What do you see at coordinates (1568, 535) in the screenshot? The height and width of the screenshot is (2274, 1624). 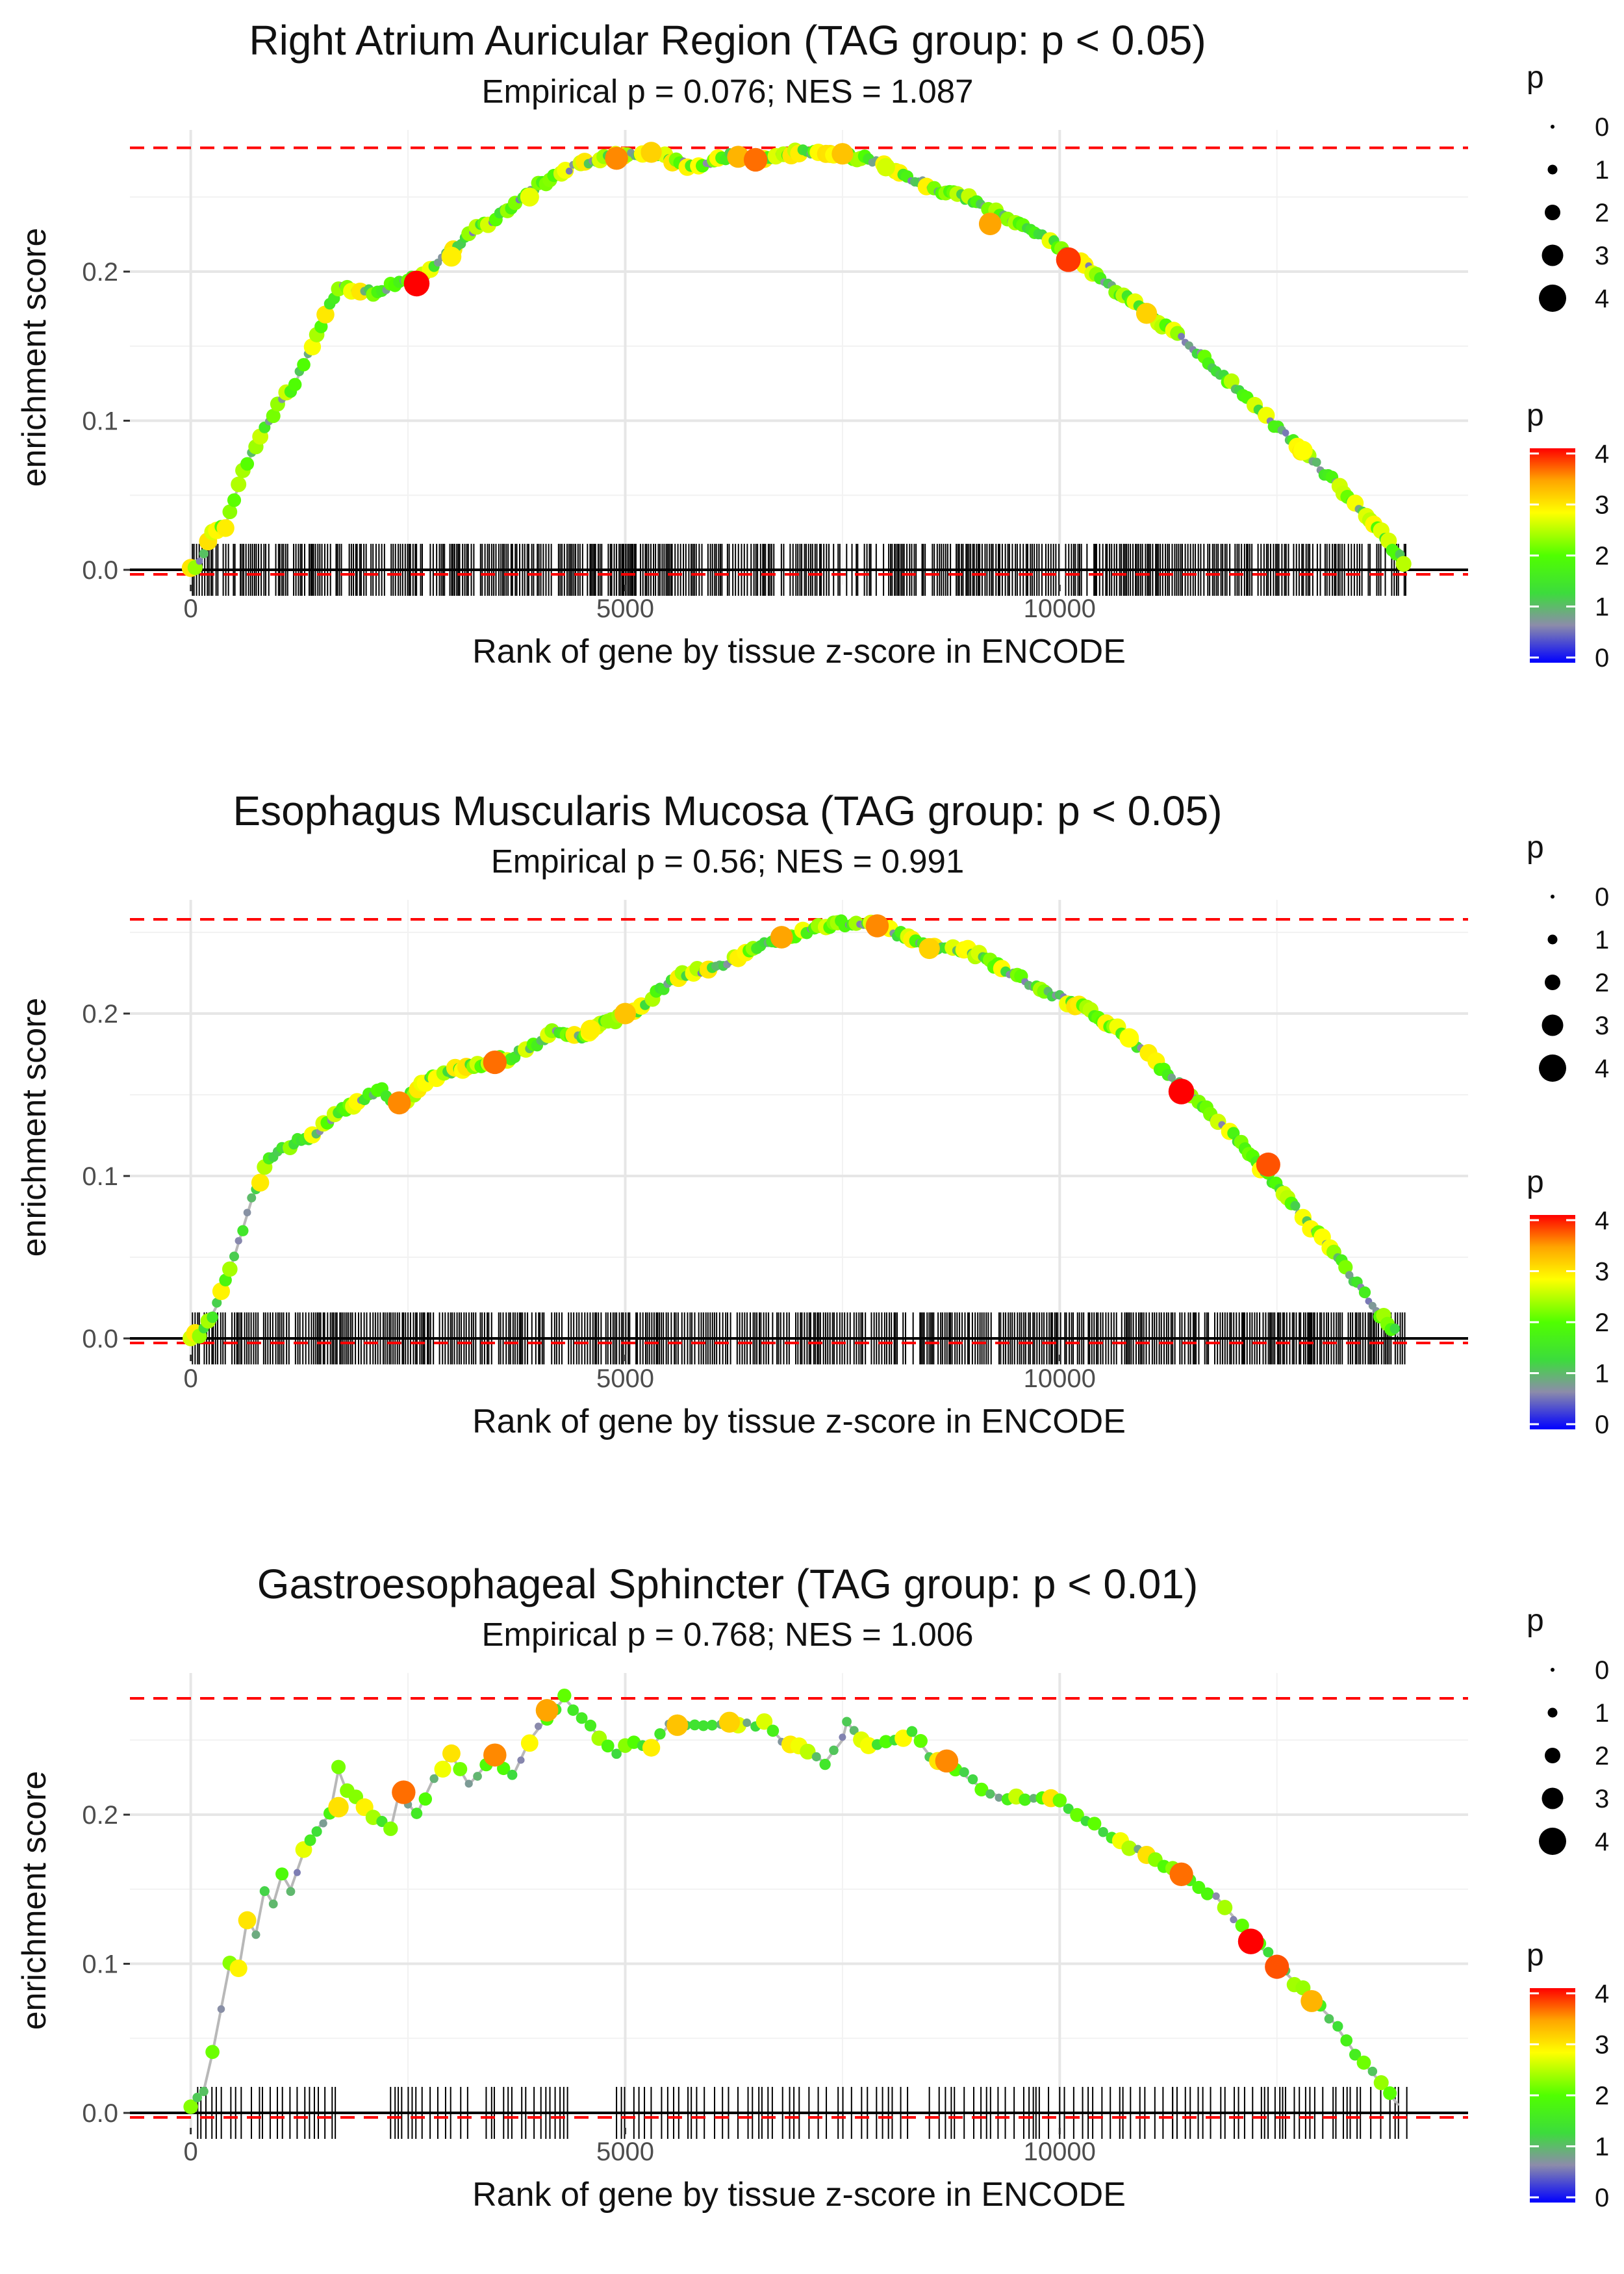 I see `color-legend: p 4 3 2 1 0` at bounding box center [1568, 535].